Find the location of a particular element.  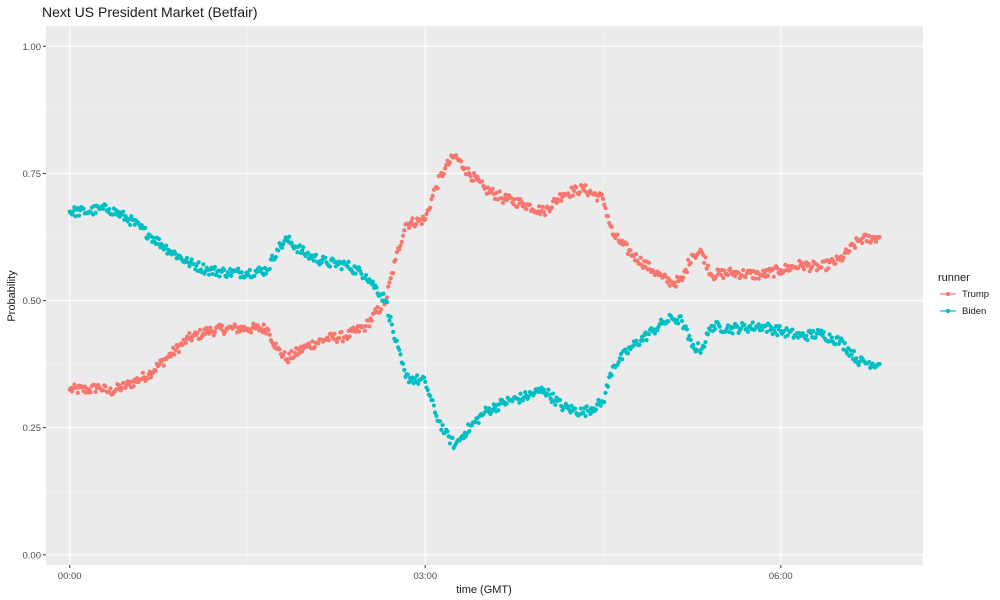

x-axis-label: time (GMT) is located at coordinates (484, 590).